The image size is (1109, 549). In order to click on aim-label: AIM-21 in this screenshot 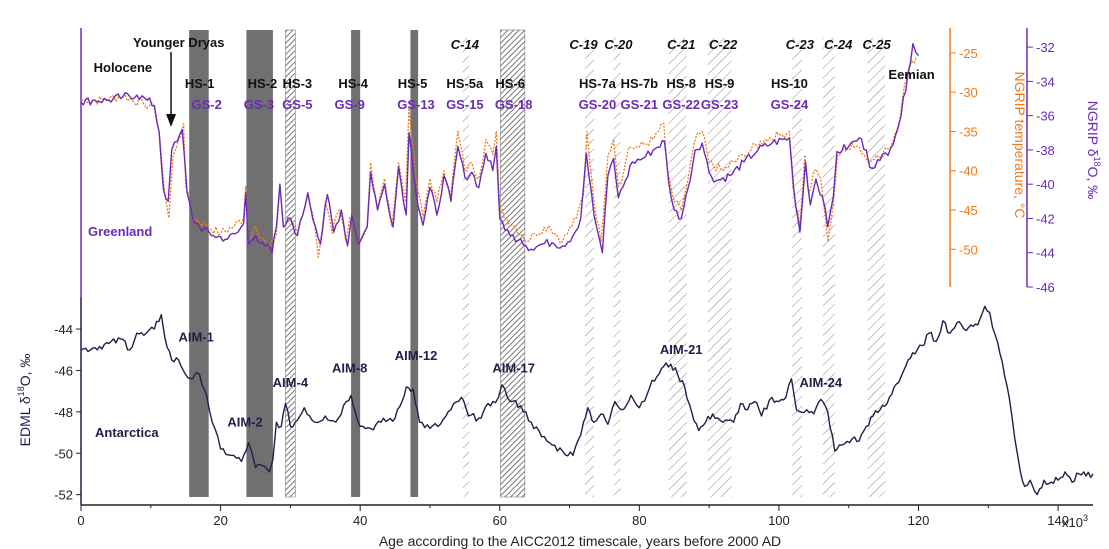, I will do `click(681, 349)`.